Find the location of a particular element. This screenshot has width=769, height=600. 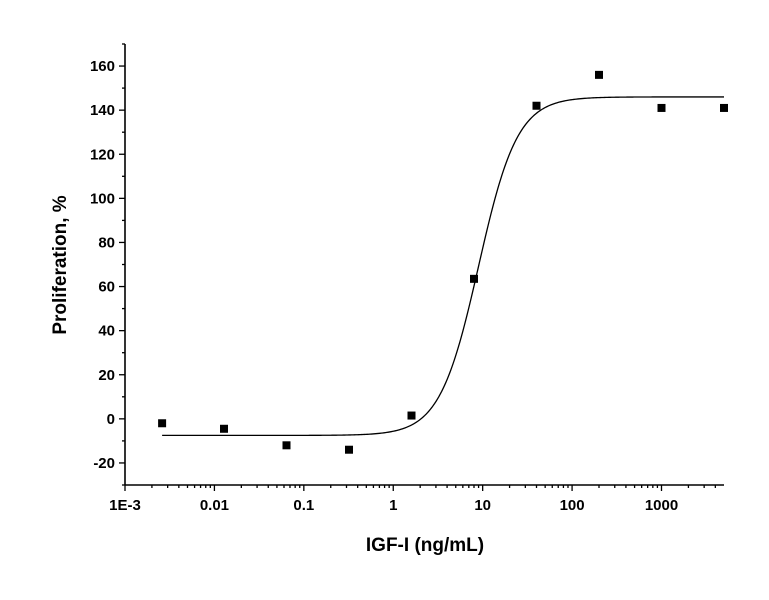

y-tick-label: 20 is located at coordinates (106, 375).